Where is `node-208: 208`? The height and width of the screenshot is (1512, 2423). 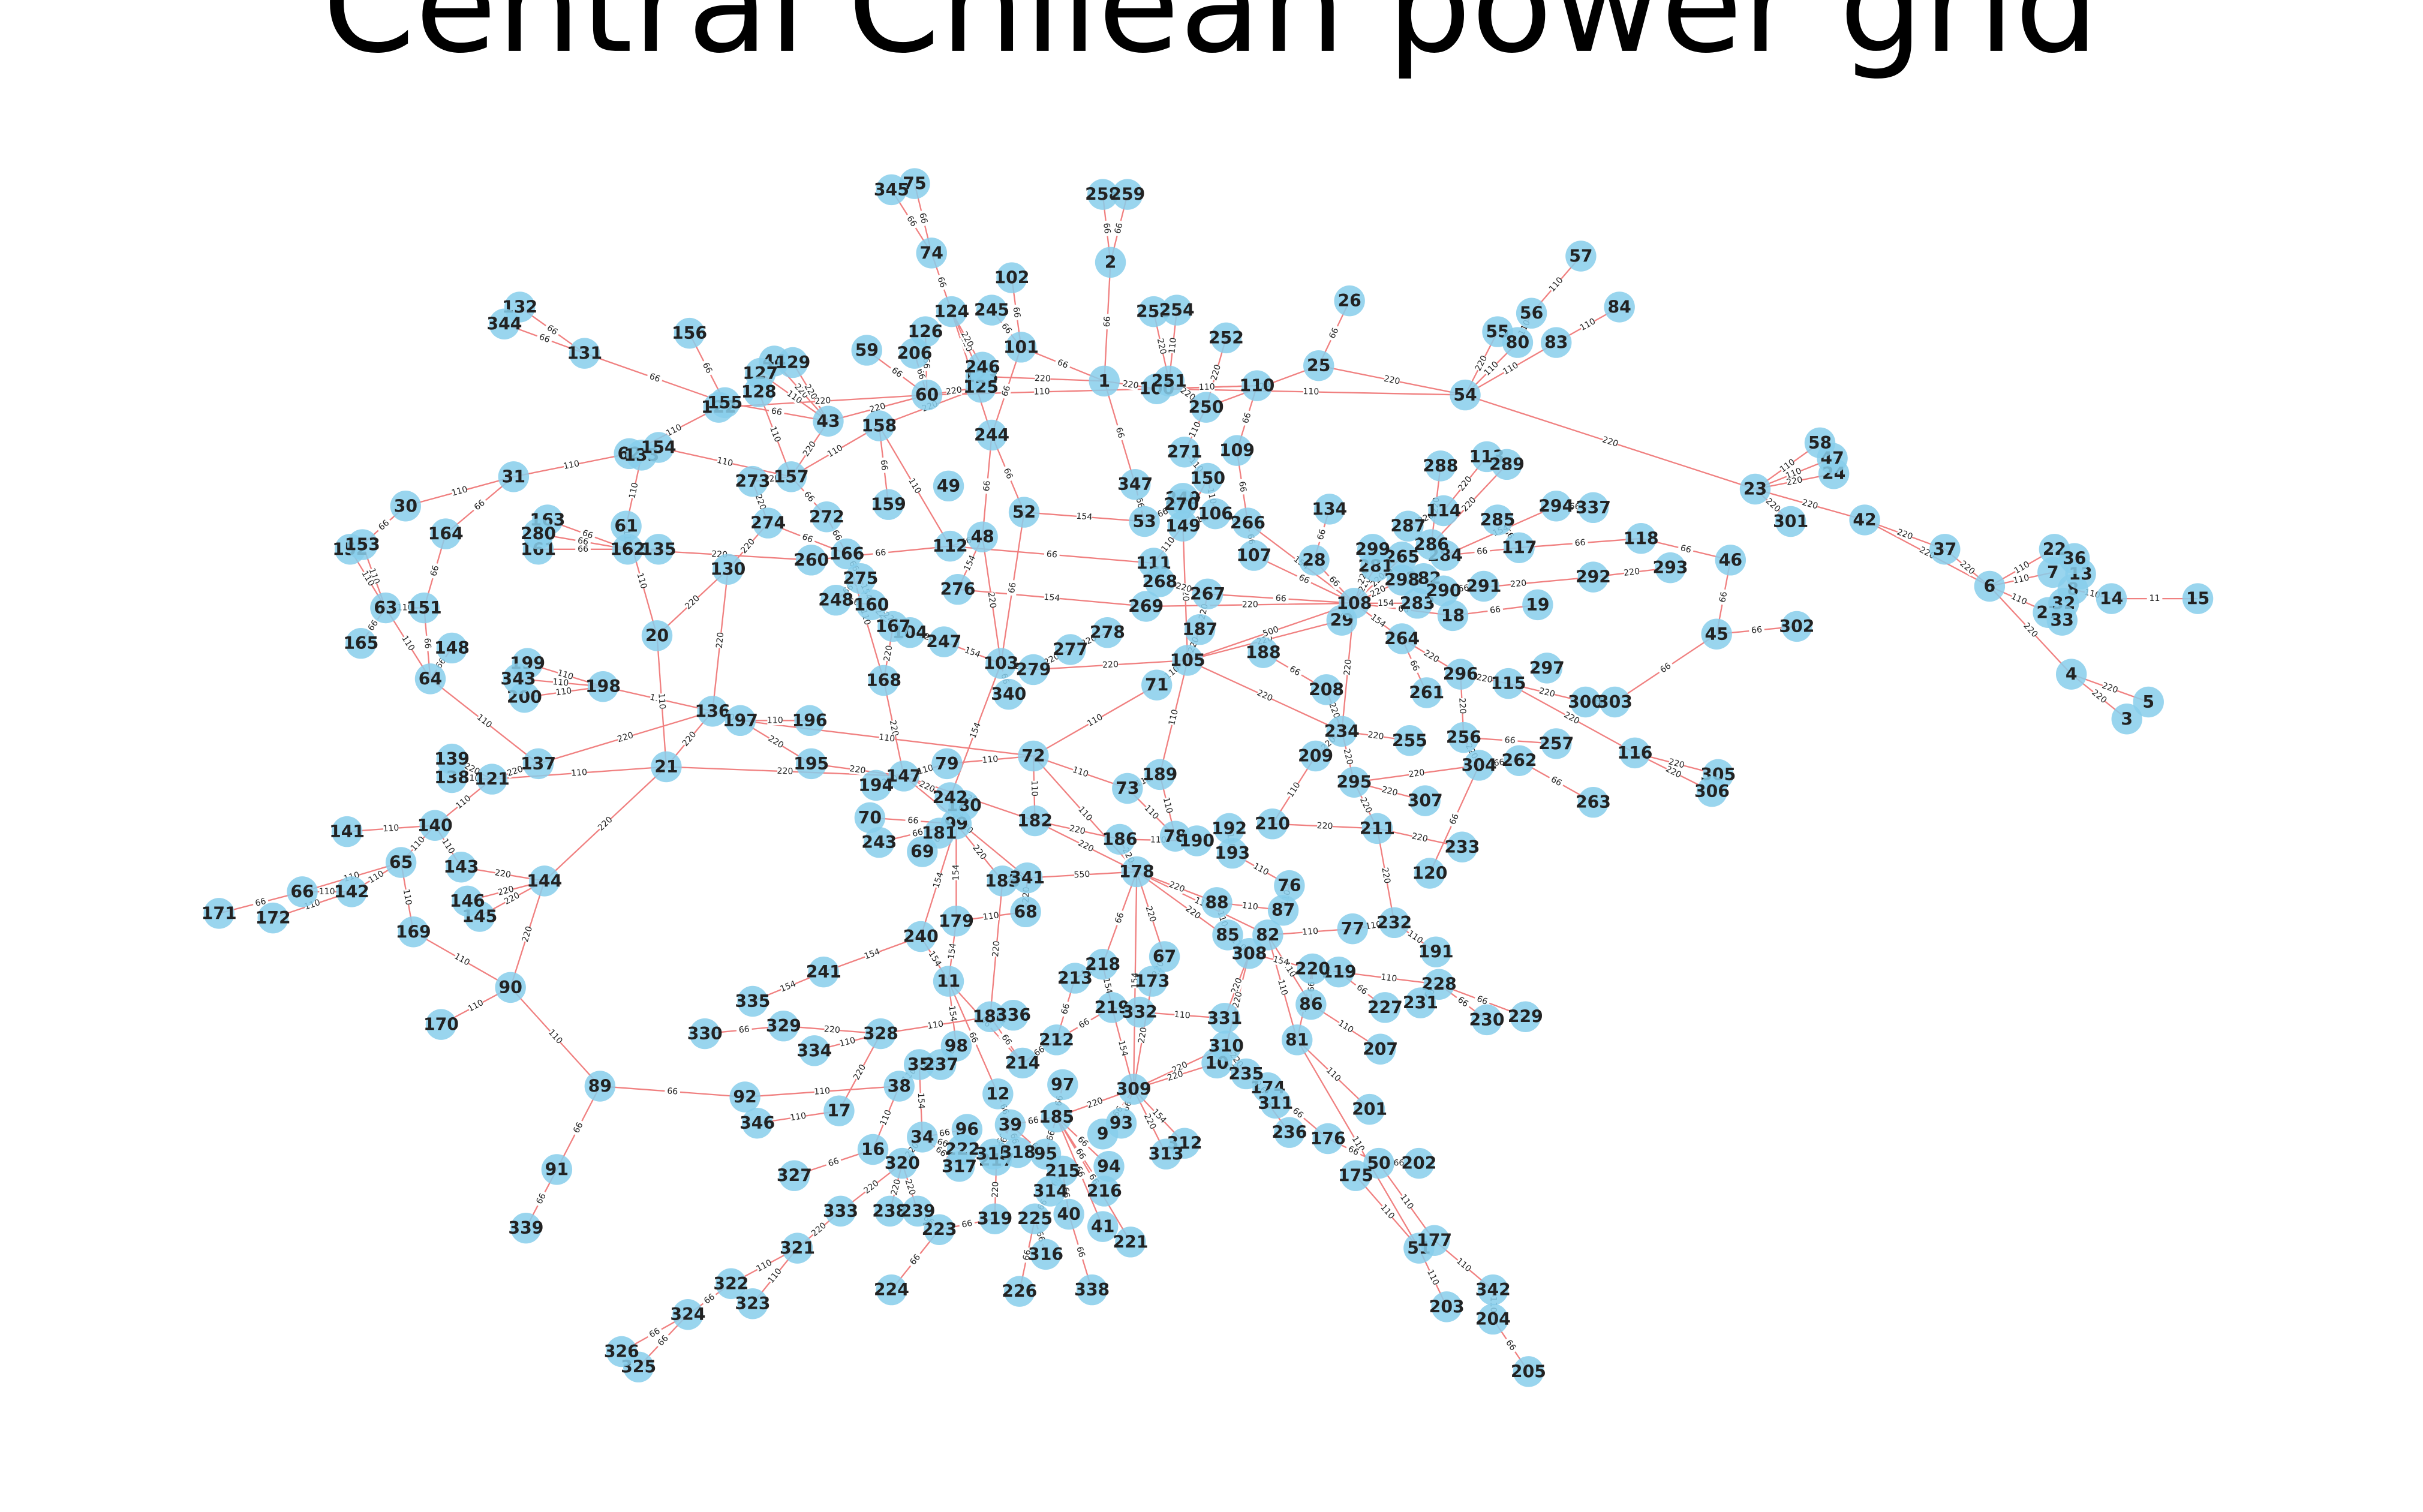
node-208: 208 is located at coordinates (1326, 690).